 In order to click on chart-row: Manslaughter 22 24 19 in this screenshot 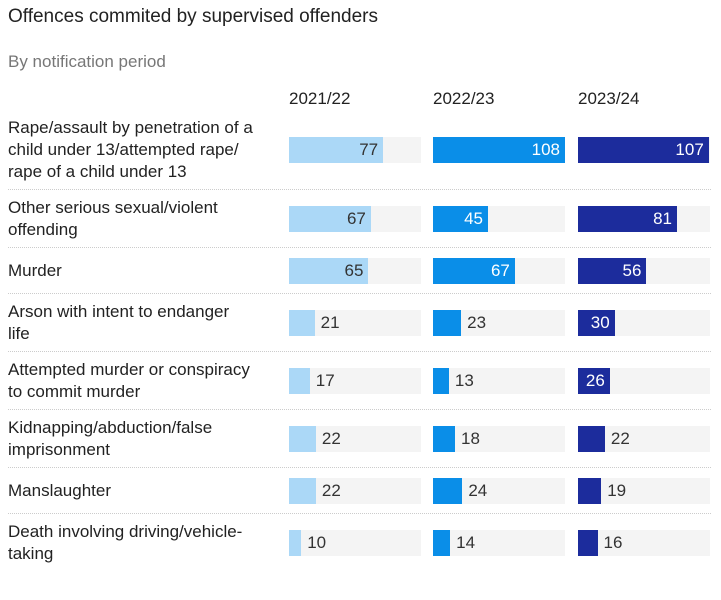, I will do `click(360, 491)`.